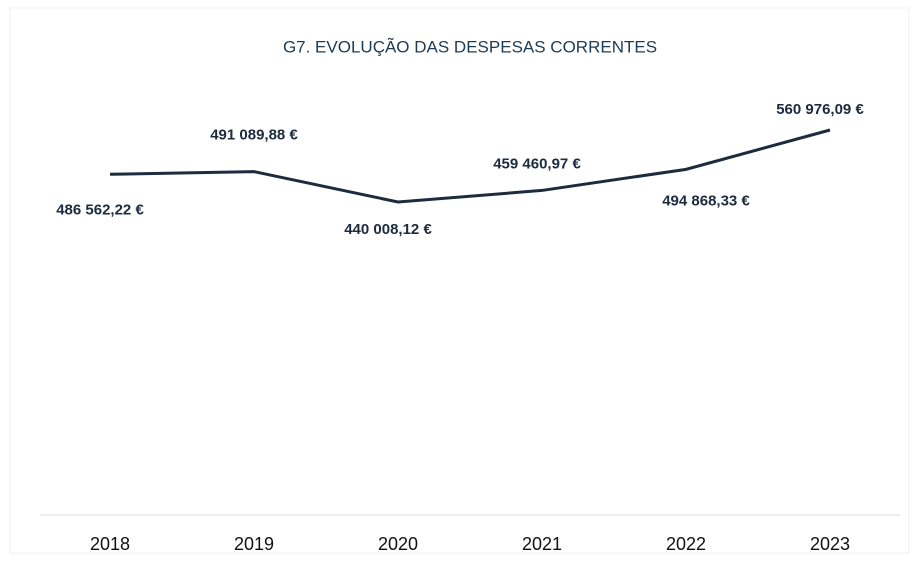  I want to click on value-label: 560 976,09 €, so click(820, 109).